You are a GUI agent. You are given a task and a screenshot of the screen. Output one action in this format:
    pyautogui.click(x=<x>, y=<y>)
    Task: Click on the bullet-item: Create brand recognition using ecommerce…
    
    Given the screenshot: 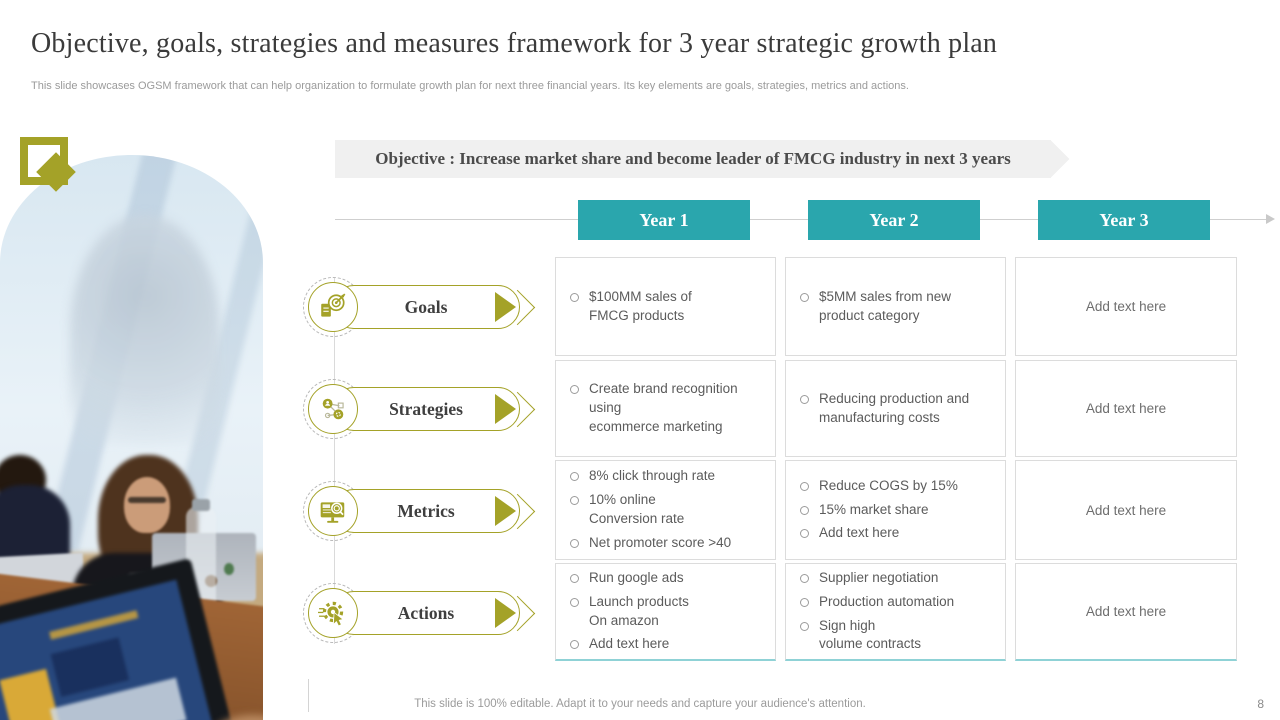 What is the action you would take?
    pyautogui.click(x=668, y=408)
    